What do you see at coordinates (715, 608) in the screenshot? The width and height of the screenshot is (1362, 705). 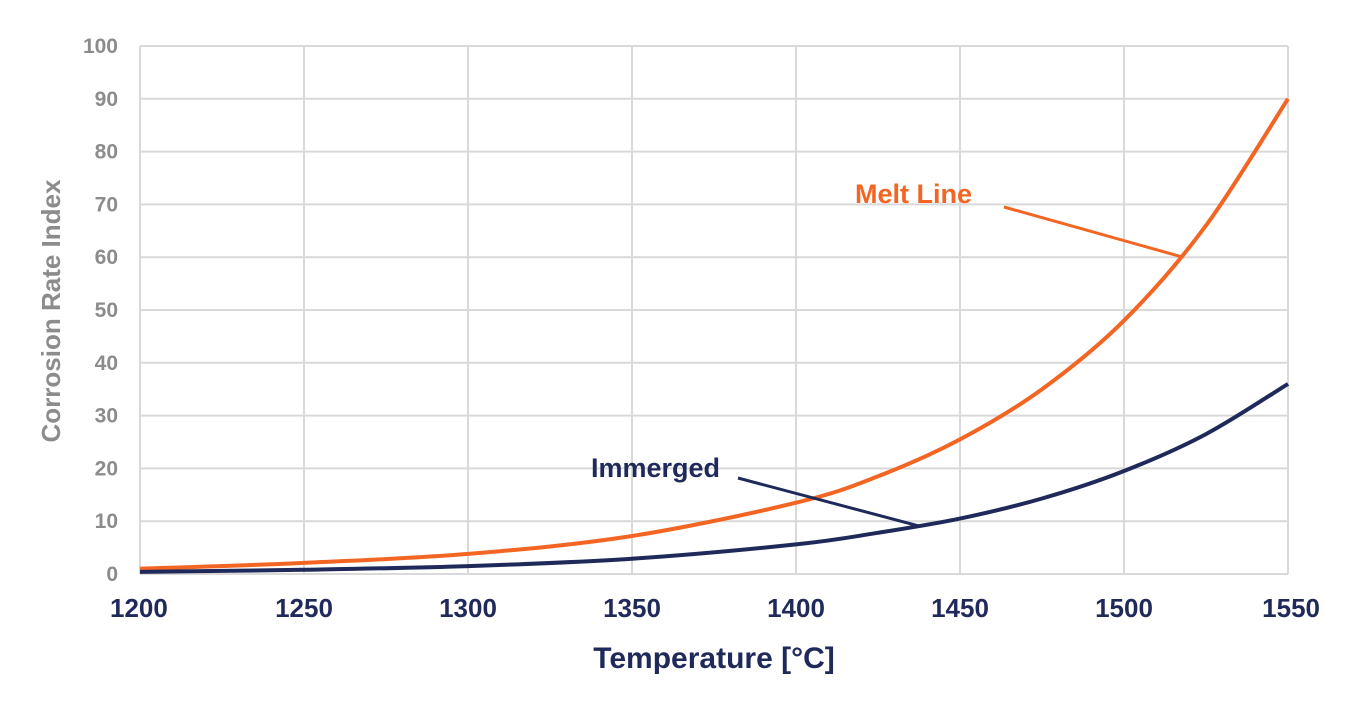 I see `x-axis-ticks: 1200 1250 1300 1350 1400 1450 1500 1550` at bounding box center [715, 608].